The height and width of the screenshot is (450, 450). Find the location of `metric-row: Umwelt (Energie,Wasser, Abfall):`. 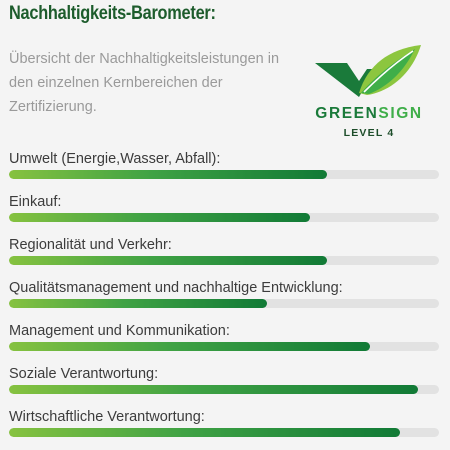

metric-row: Umwelt (Energie,Wasser, Abfall): is located at coordinates (224, 171).